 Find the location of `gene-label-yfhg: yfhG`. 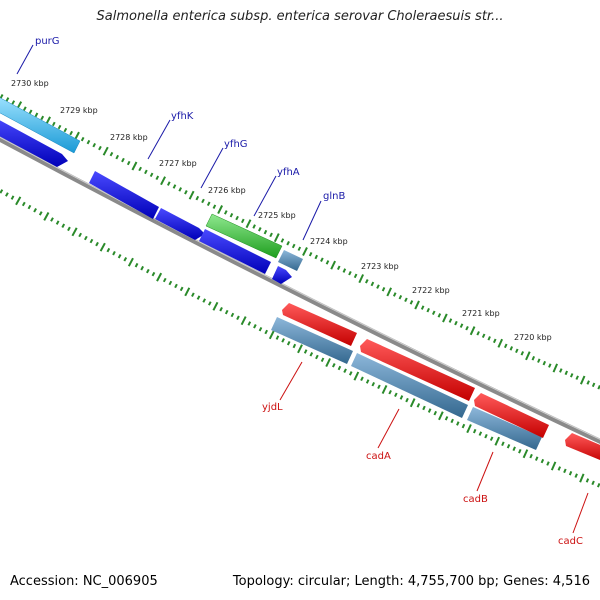

gene-label-yfhg: yfhG is located at coordinates (236, 144).